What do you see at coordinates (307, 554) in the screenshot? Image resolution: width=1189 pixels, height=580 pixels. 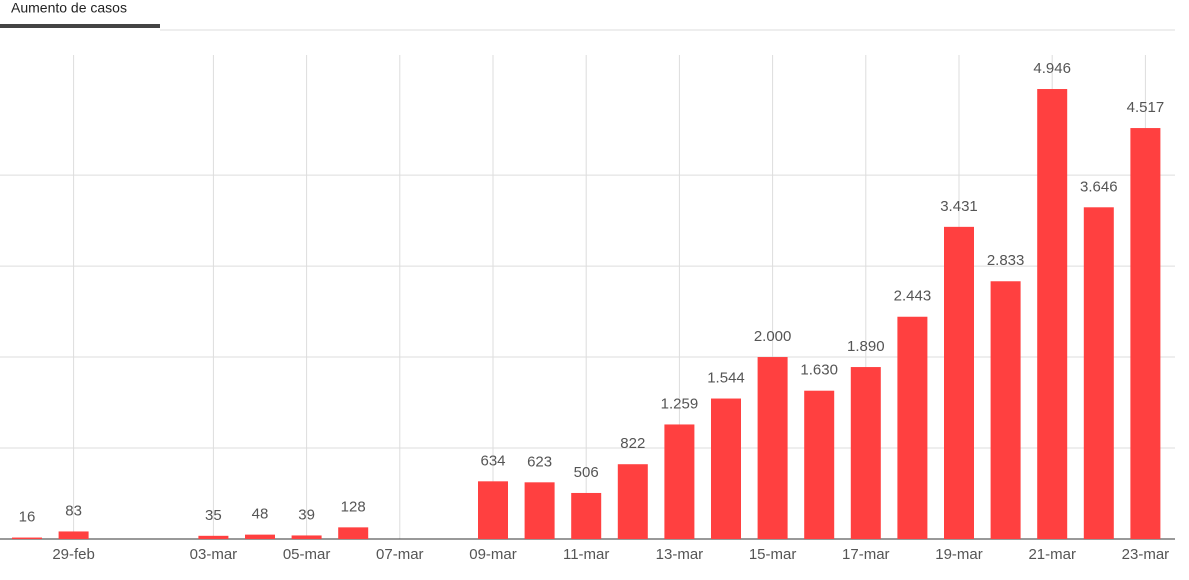 I see `x-tick-label: 05-mar` at bounding box center [307, 554].